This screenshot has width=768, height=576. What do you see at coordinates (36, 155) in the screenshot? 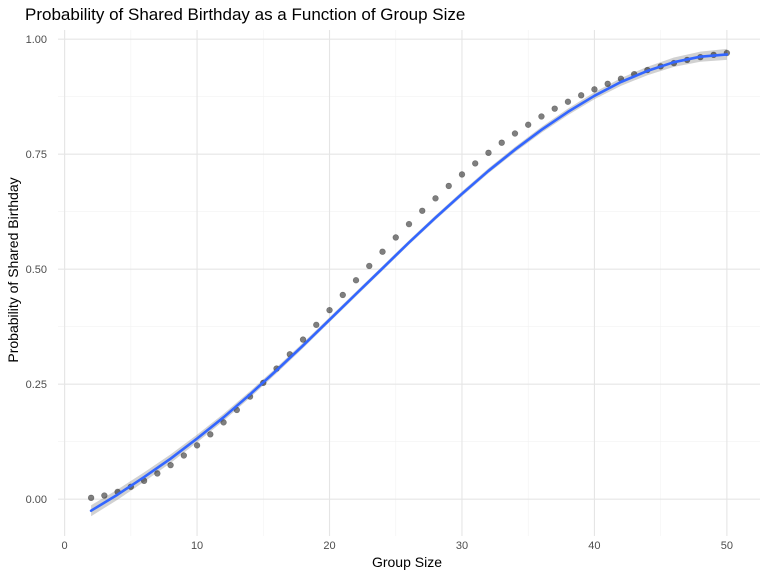
I see `y-tick-label: 0.75` at bounding box center [36, 155].